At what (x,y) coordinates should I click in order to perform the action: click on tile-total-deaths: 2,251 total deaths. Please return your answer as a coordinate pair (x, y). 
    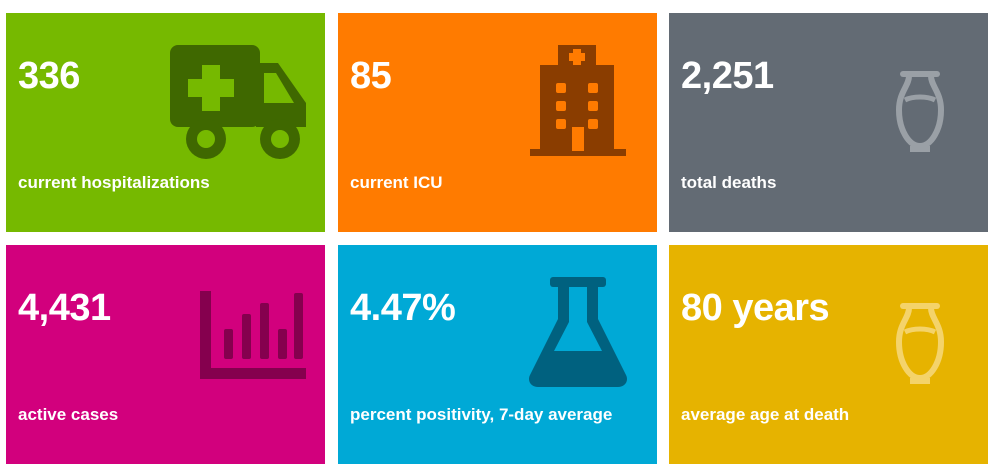
    Looking at the image, I should click on (828, 122).